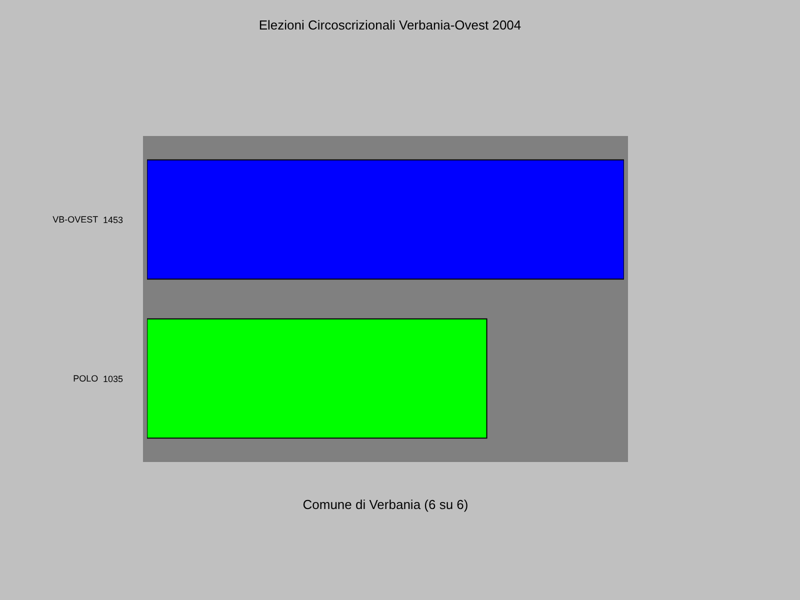 The width and height of the screenshot is (800, 600). I want to click on y-tick-label: POLO, so click(85, 379).